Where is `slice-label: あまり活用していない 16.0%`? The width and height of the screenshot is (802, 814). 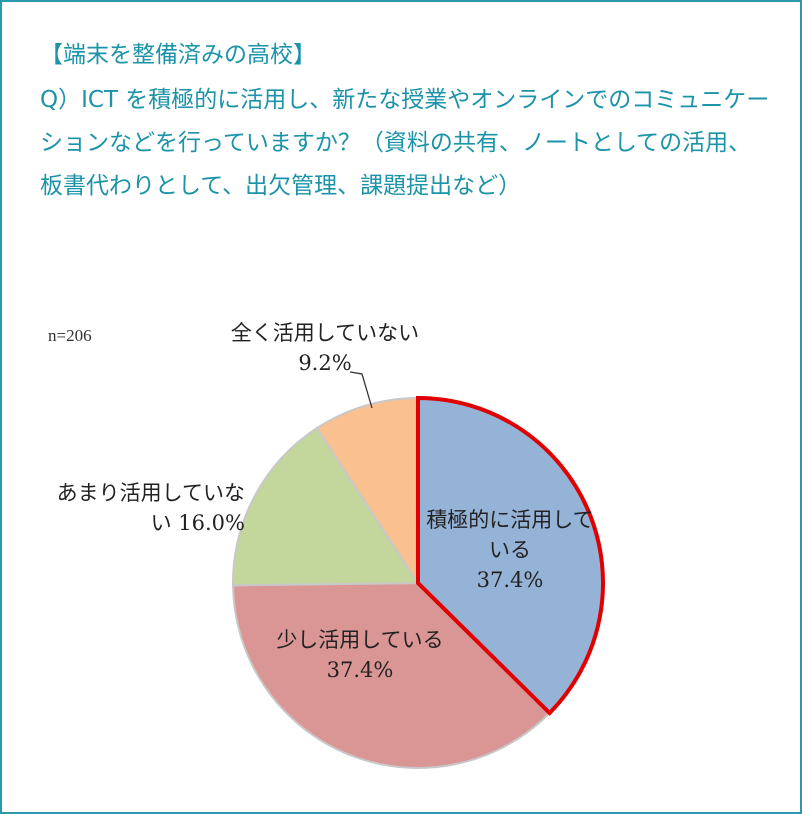 slice-label: あまり活用していない 16.0% is located at coordinates (150, 508).